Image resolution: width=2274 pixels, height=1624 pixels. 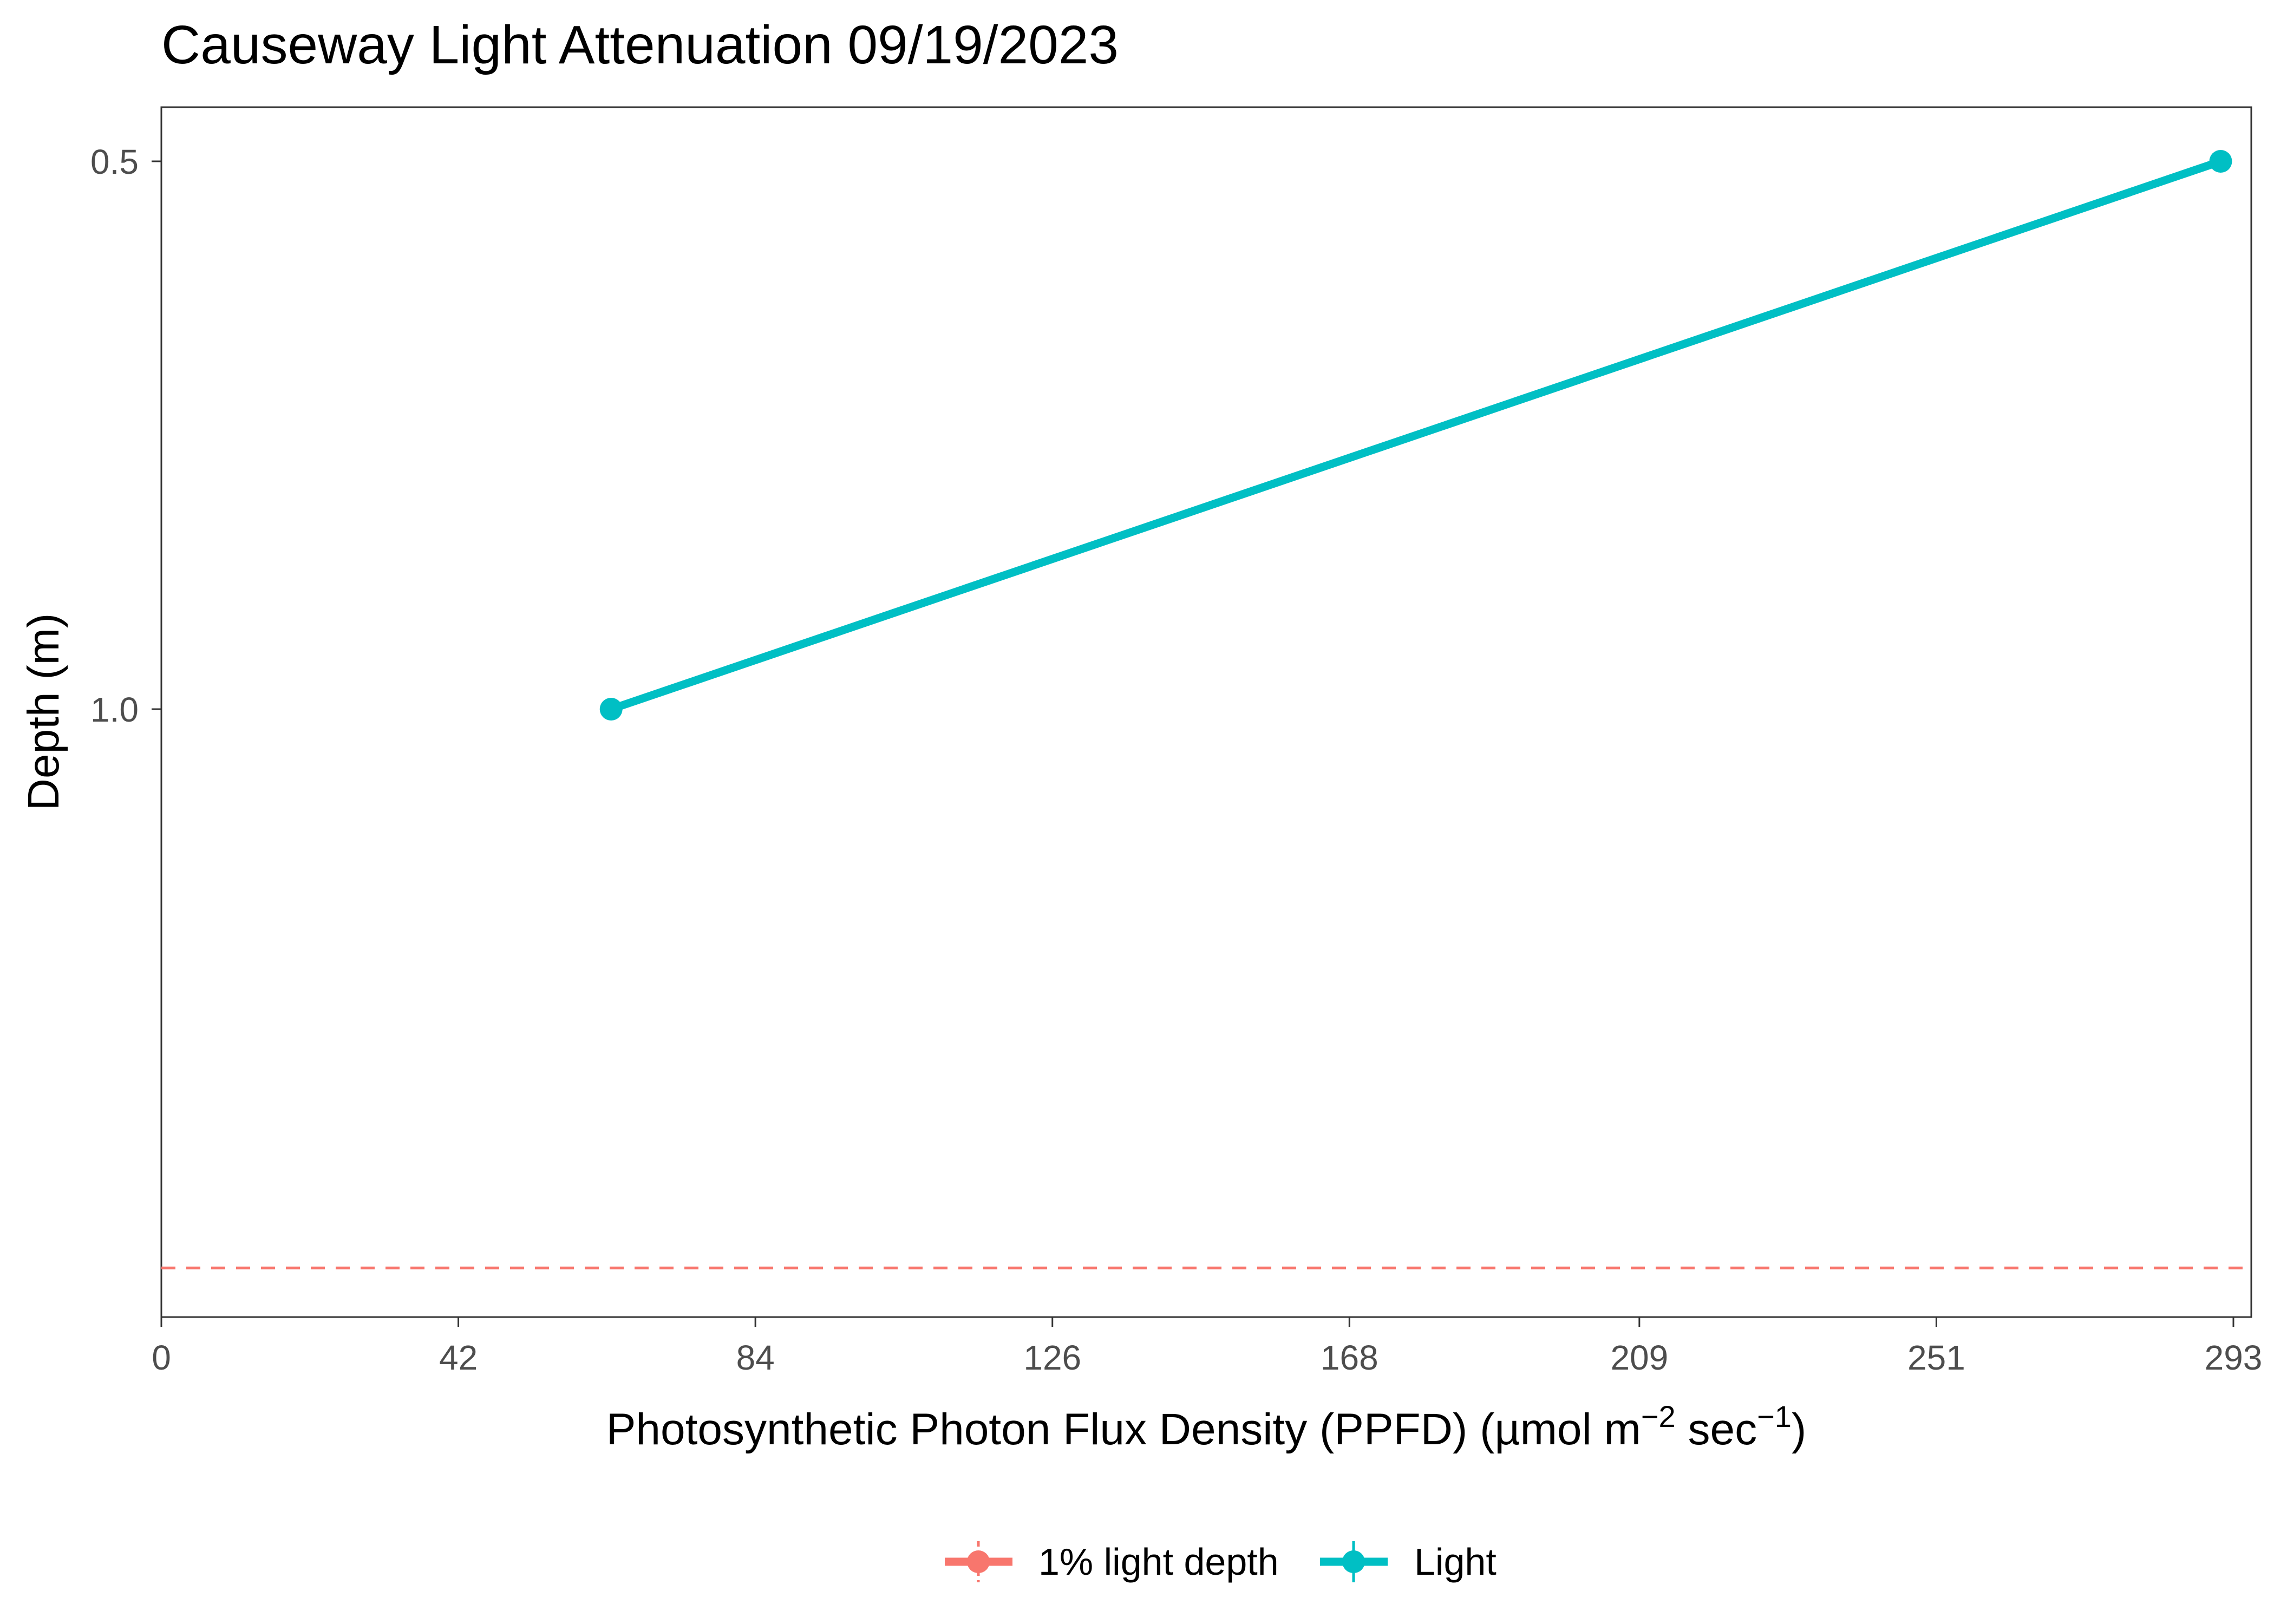 I want to click on legend-label: 1% light depth, so click(x=1159, y=1562).